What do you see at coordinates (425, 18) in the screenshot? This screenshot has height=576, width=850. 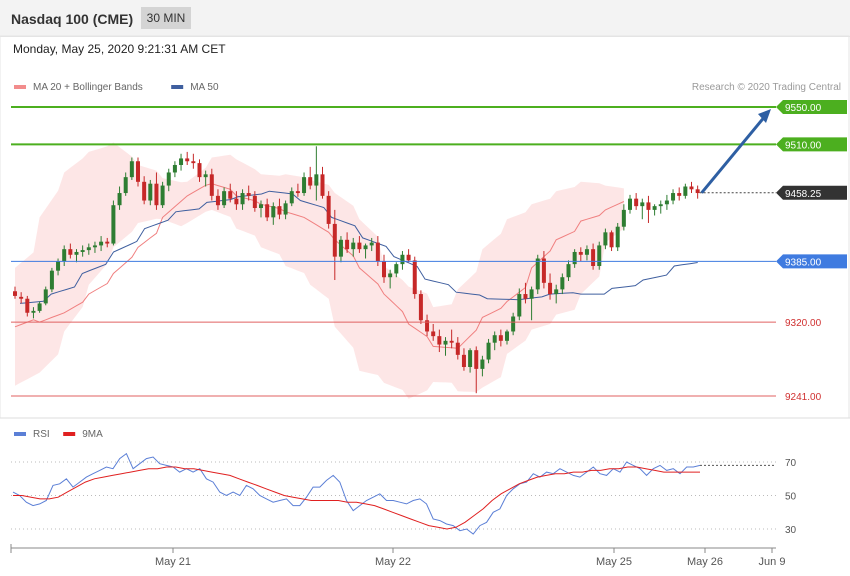 I see `chart-header: Nasdaq 100 (CME) 30 MIN` at bounding box center [425, 18].